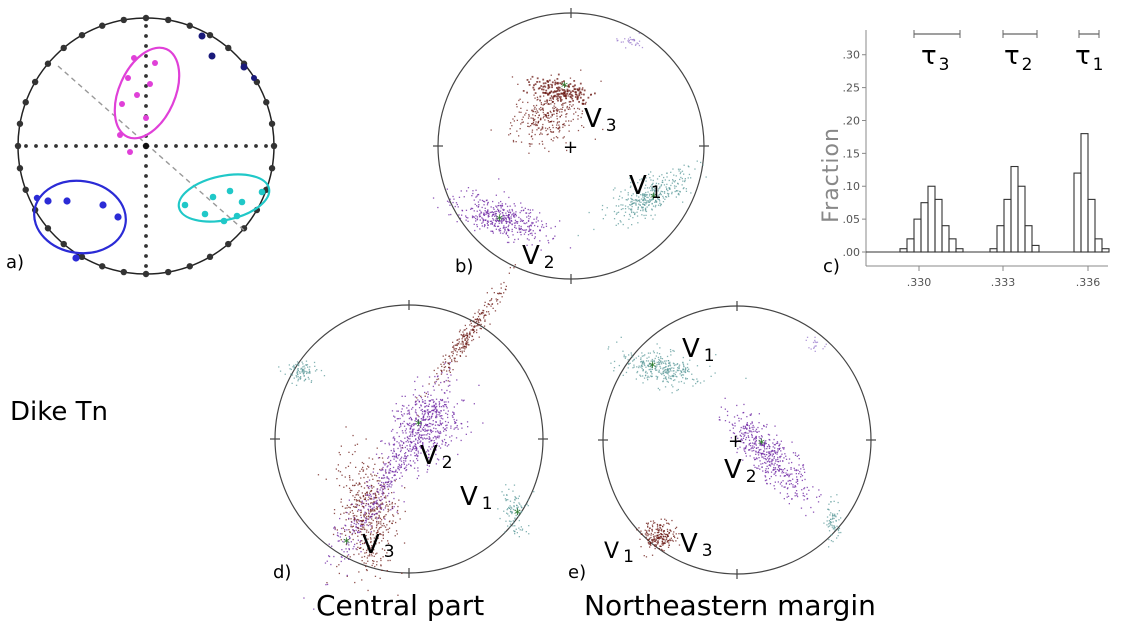 The height and width of the screenshot is (623, 1124). Describe the element at coordinates (831, 266) in the screenshot. I see `panel-c-letter: c)` at that location.